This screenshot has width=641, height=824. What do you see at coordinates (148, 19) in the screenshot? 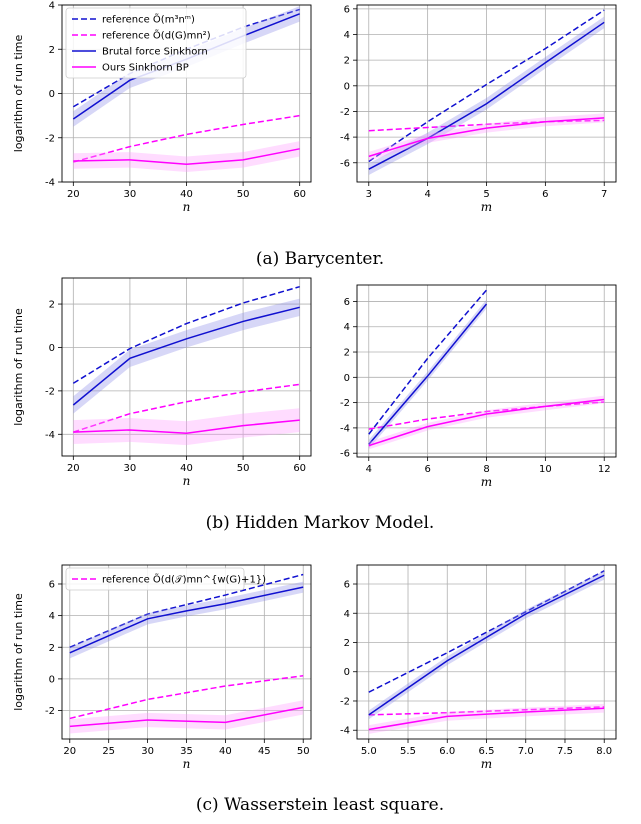
I see `legend-label: reference Õ(m³nᵐ)` at bounding box center [148, 19].